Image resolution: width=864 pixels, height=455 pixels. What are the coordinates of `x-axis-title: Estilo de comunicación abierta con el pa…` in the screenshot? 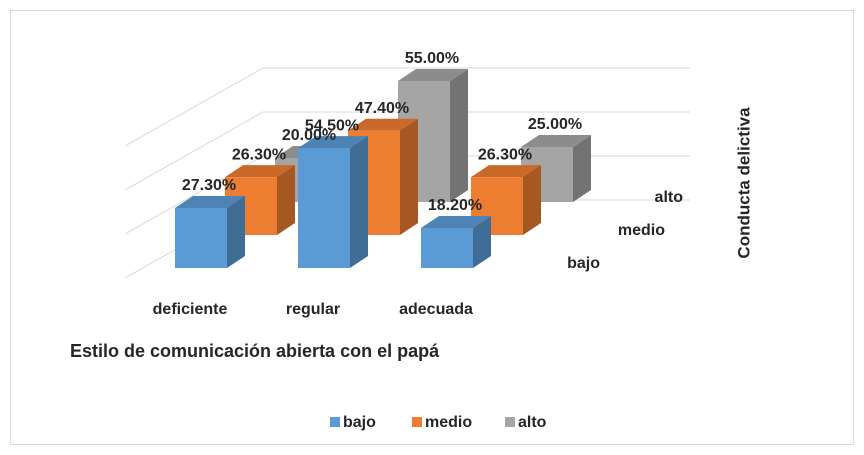 It's located at (255, 351).